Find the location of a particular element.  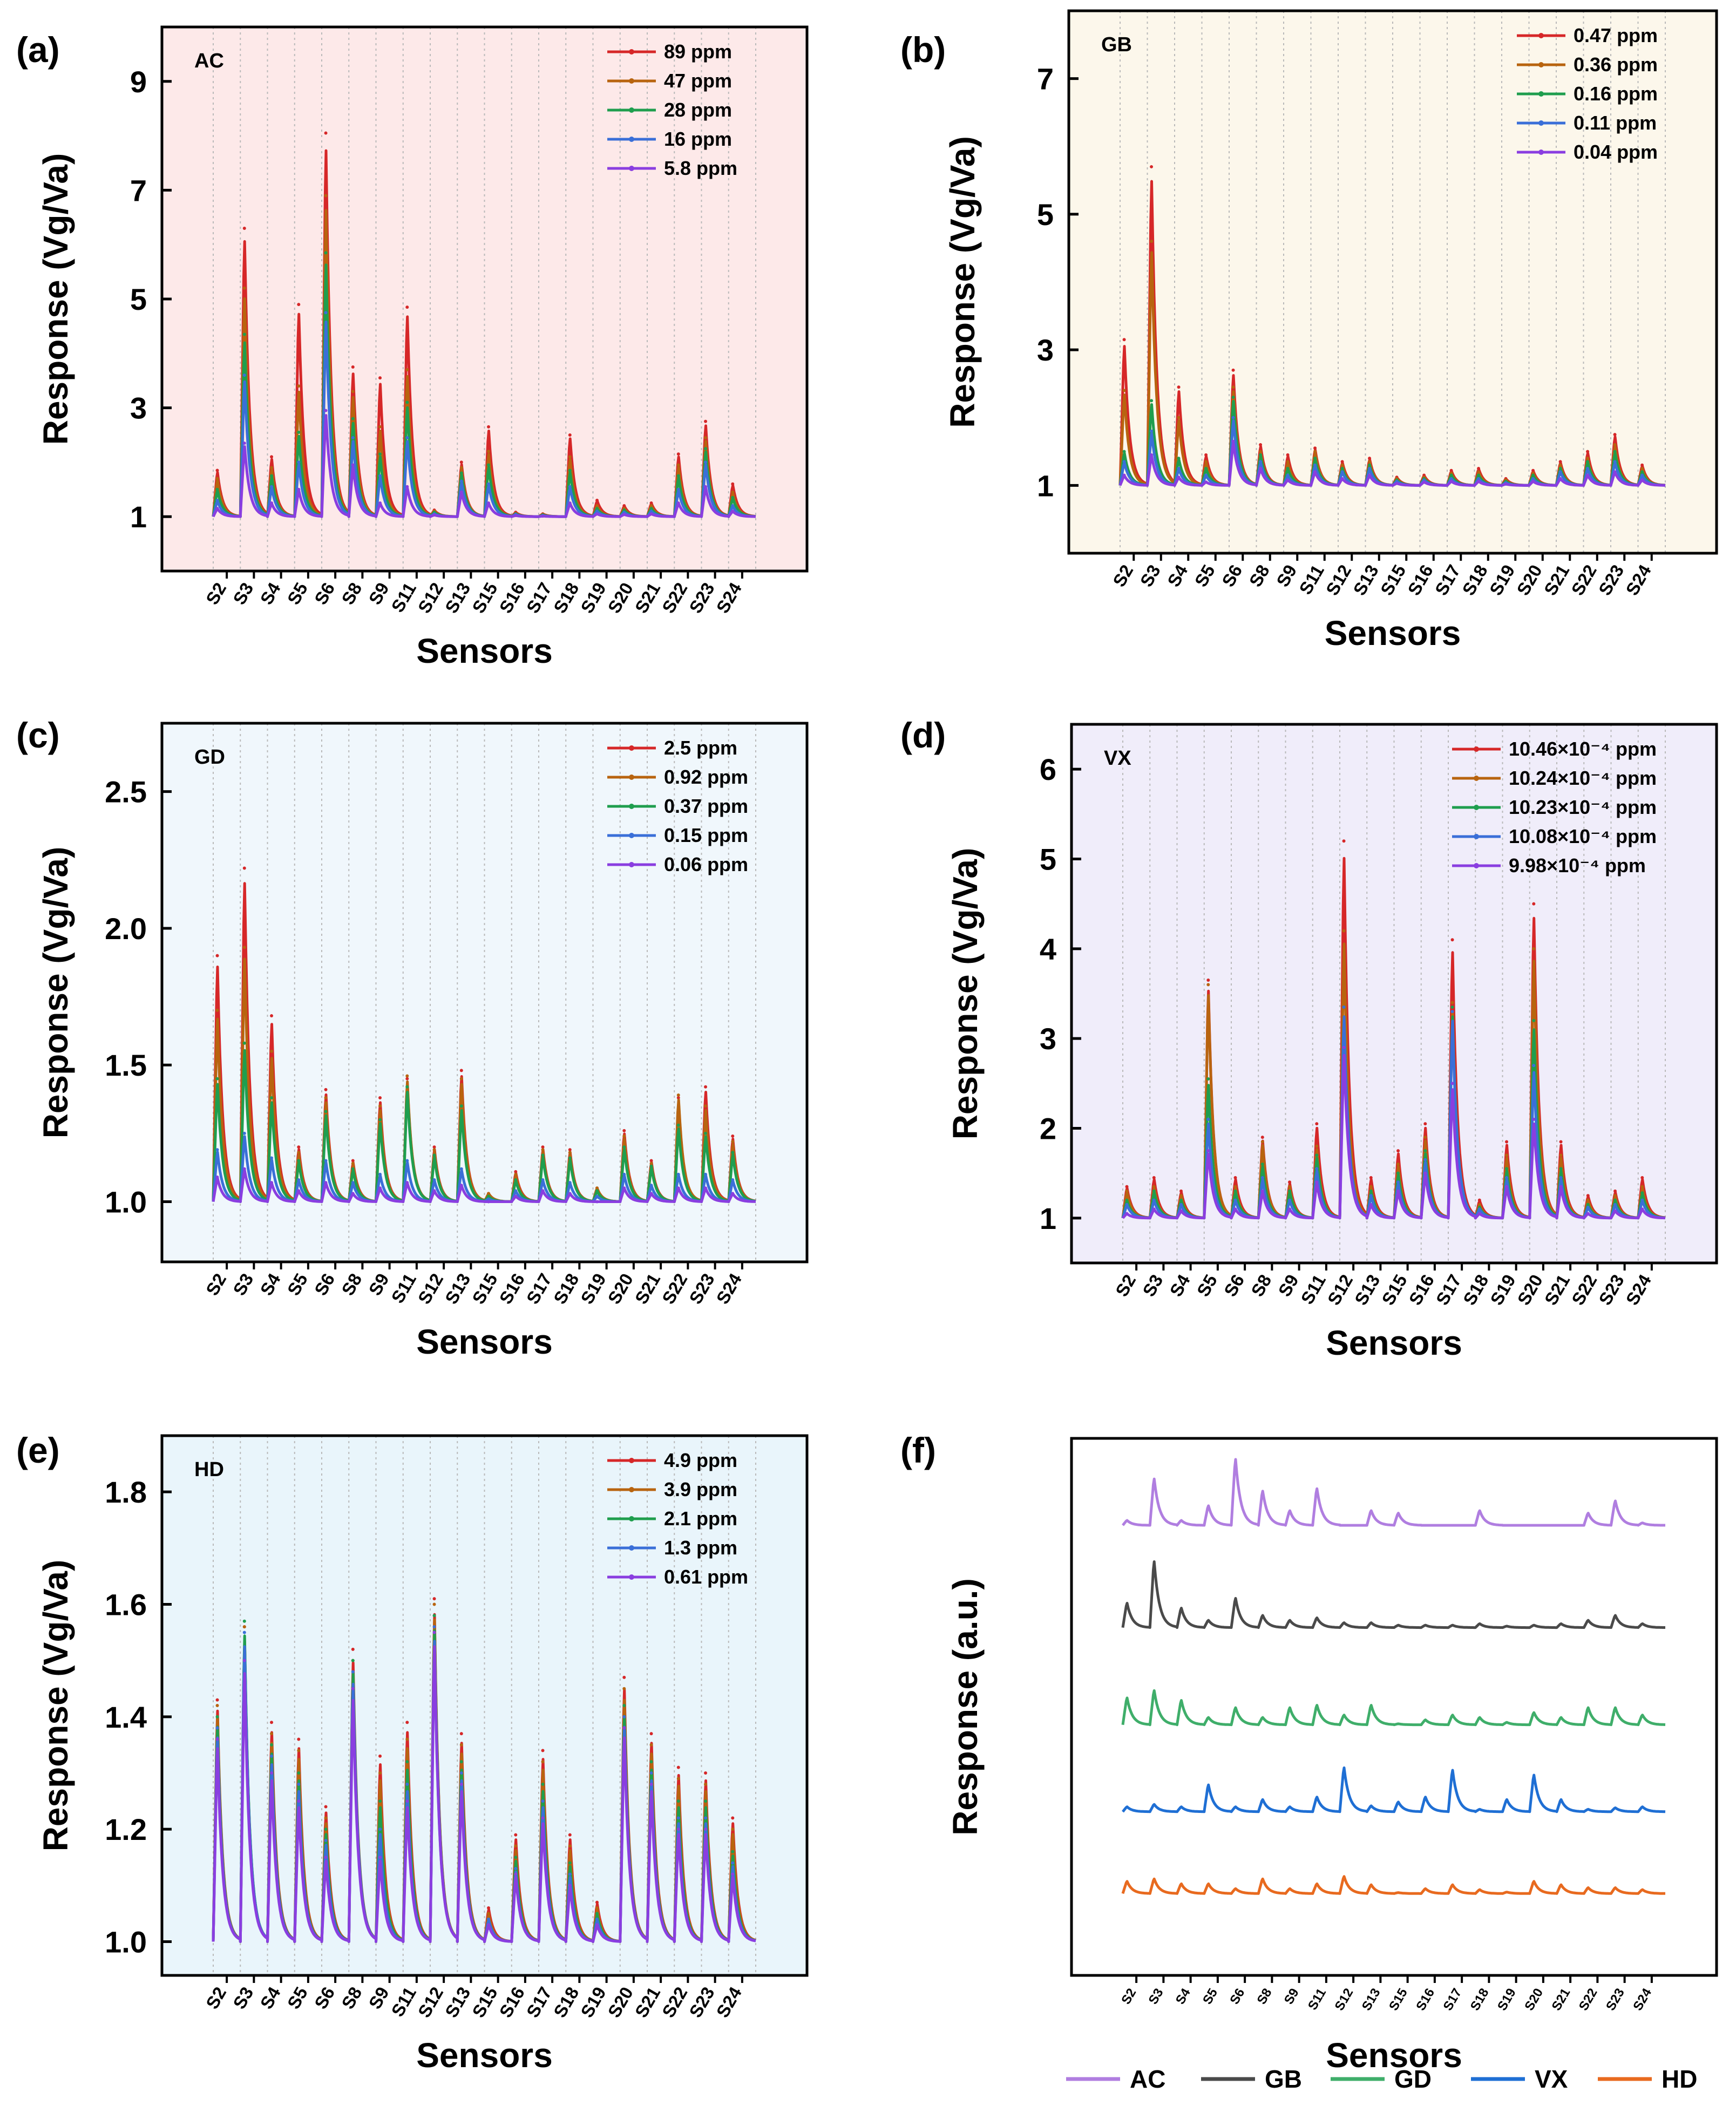

y-tick-label: 3 is located at coordinates (139, 408).